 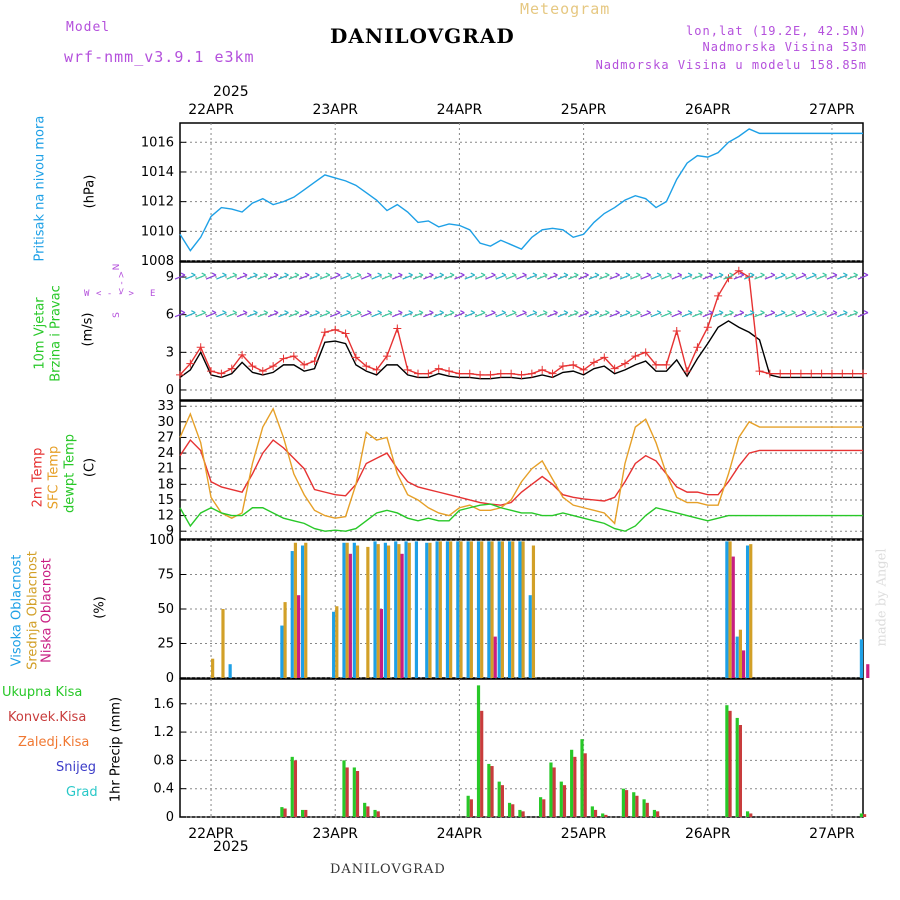 What do you see at coordinates (584, 110) in the screenshot?
I see `day-label-top: 25APR` at bounding box center [584, 110].